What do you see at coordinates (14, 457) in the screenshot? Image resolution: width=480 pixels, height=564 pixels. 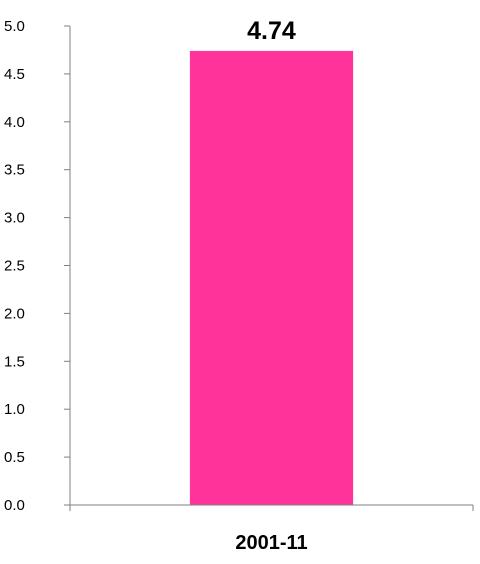 I see `y-tick-label: 0.5` at bounding box center [14, 457].